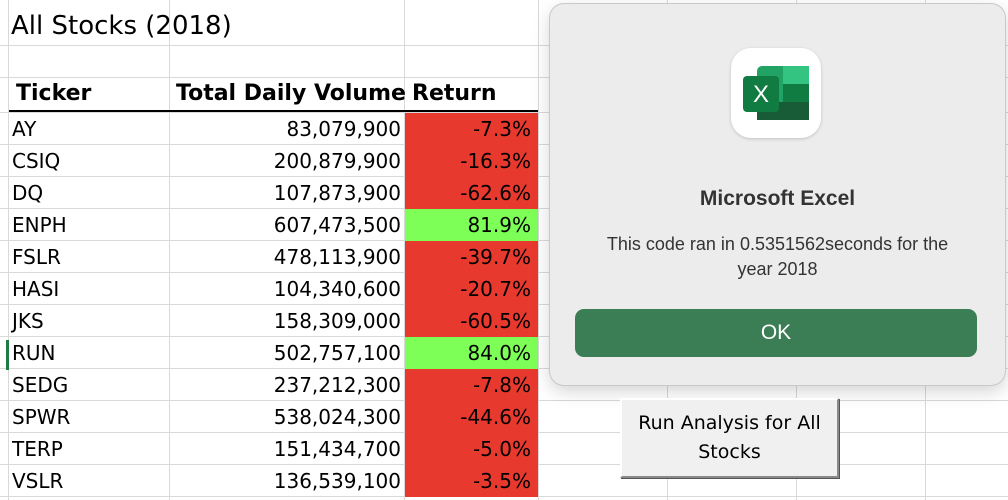  I want to click on cell-return: -20.7%, so click(471, 289).